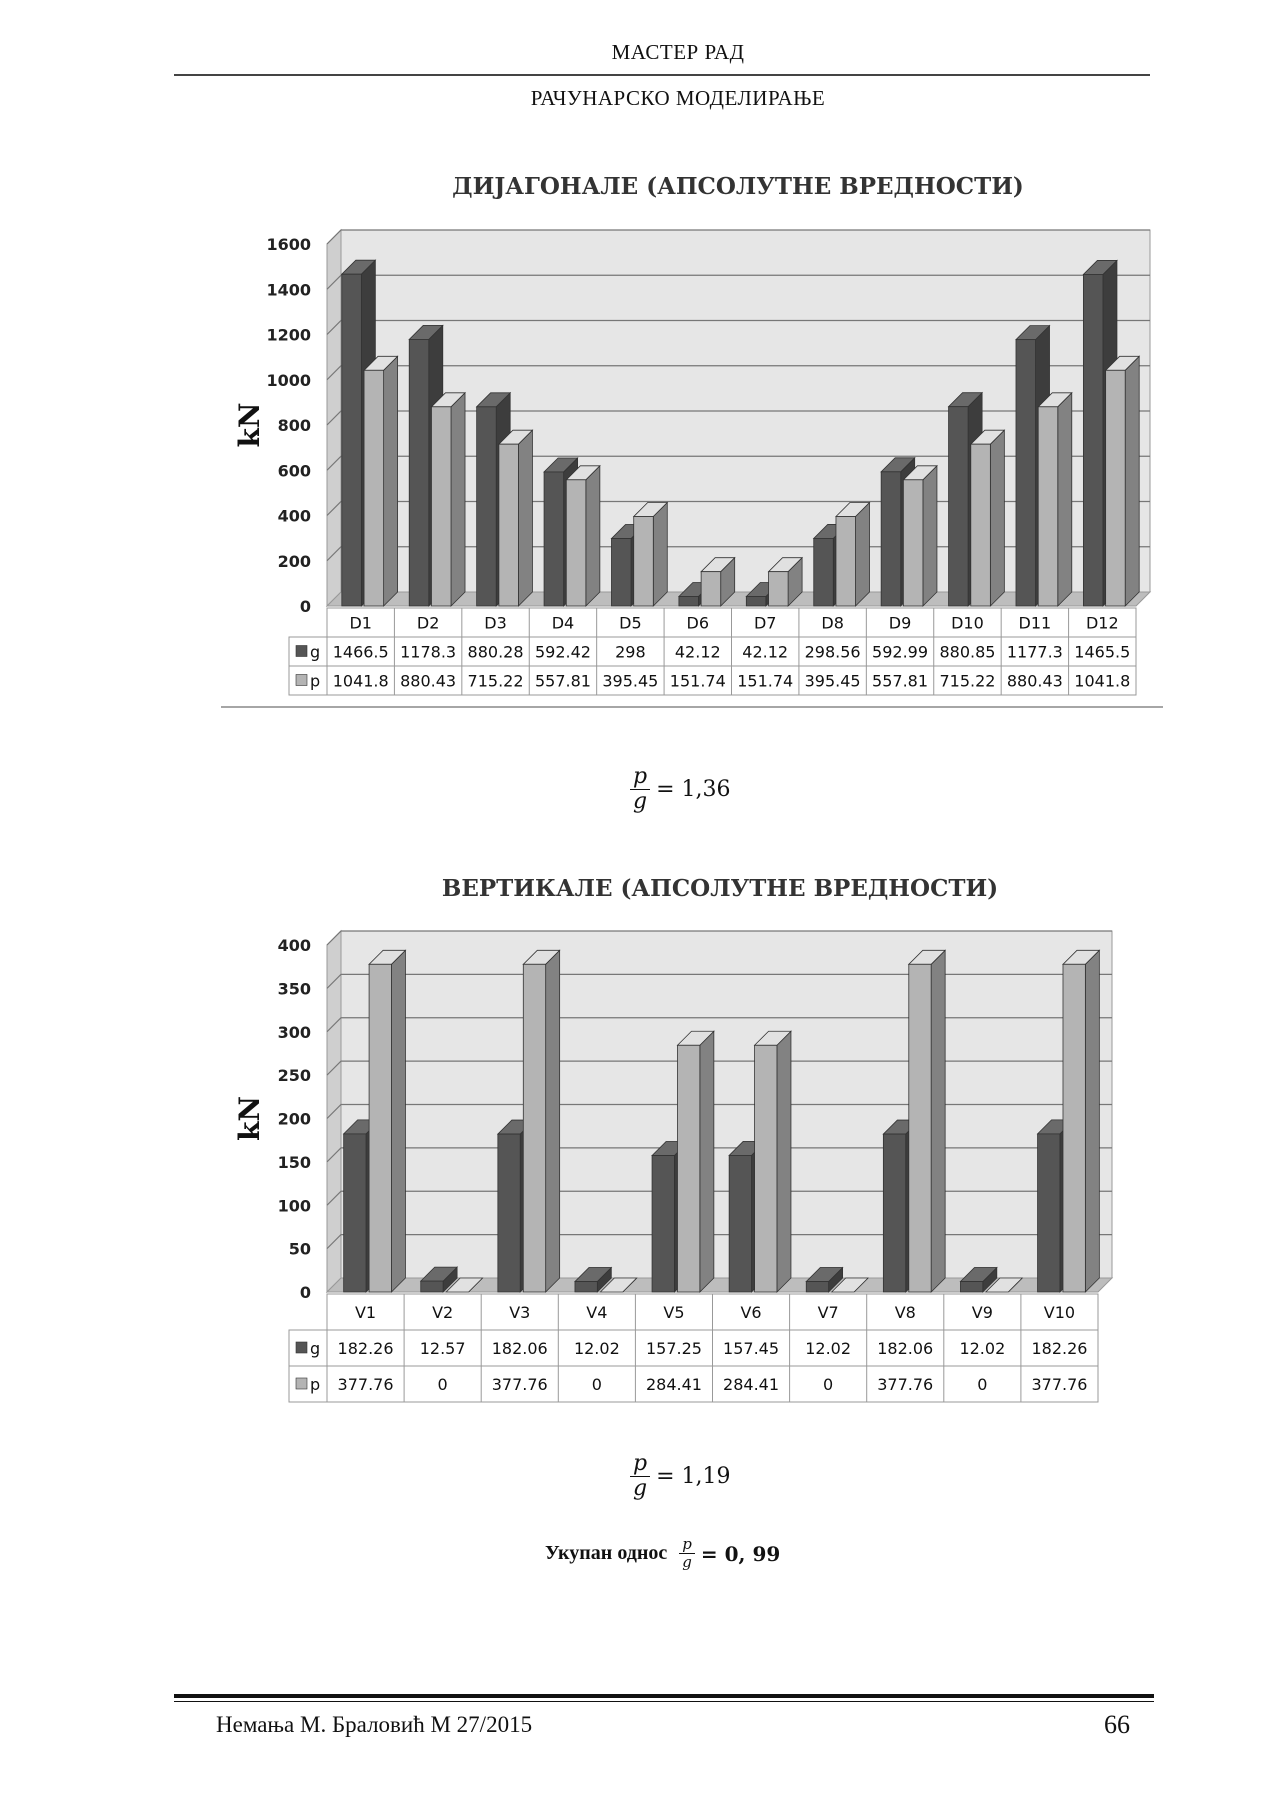 Image resolution: width=1272 pixels, height=1800 pixels. What do you see at coordinates (496, 652) in the screenshot?
I see `data-label: 880.28` at bounding box center [496, 652].